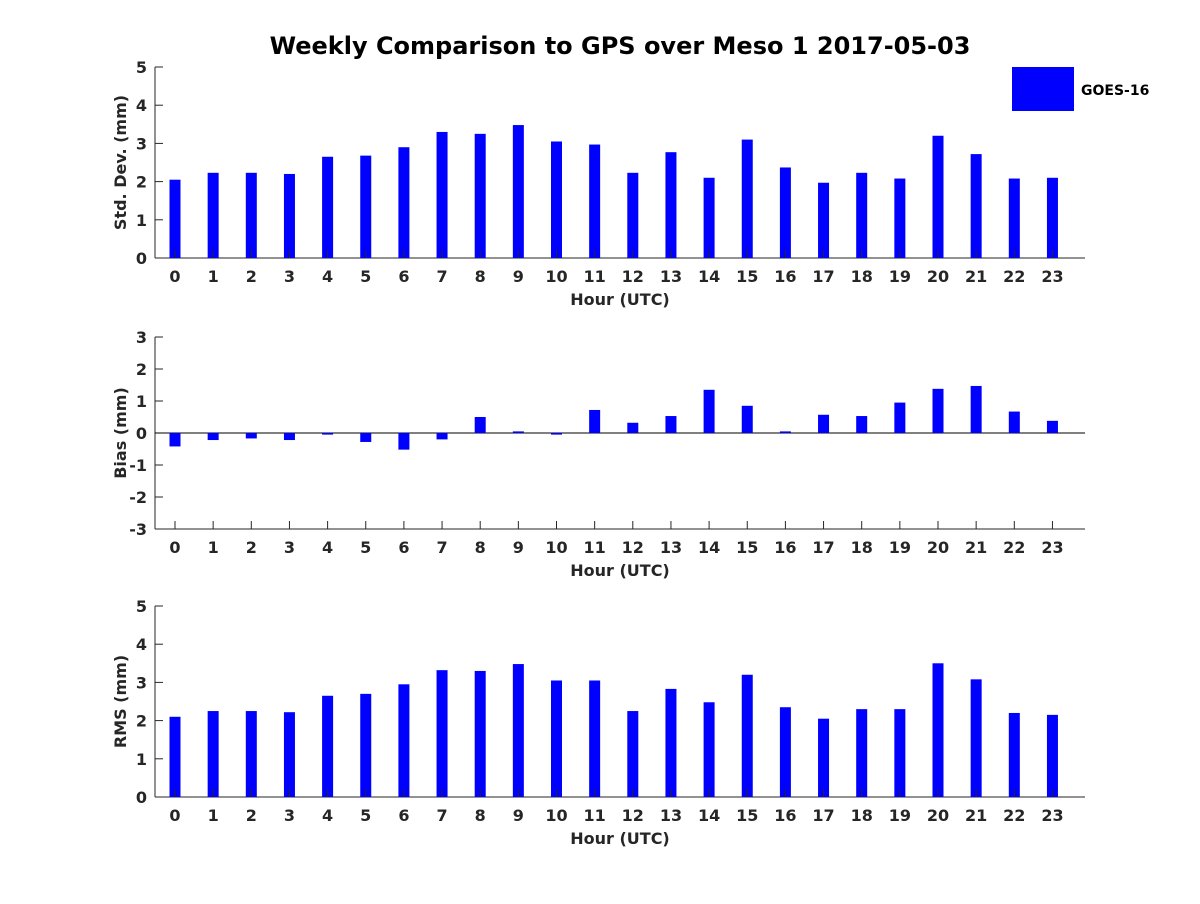 This screenshot has height=904, width=1200. What do you see at coordinates (1014, 547) in the screenshot?
I see `x-tick-label: 22` at bounding box center [1014, 547].